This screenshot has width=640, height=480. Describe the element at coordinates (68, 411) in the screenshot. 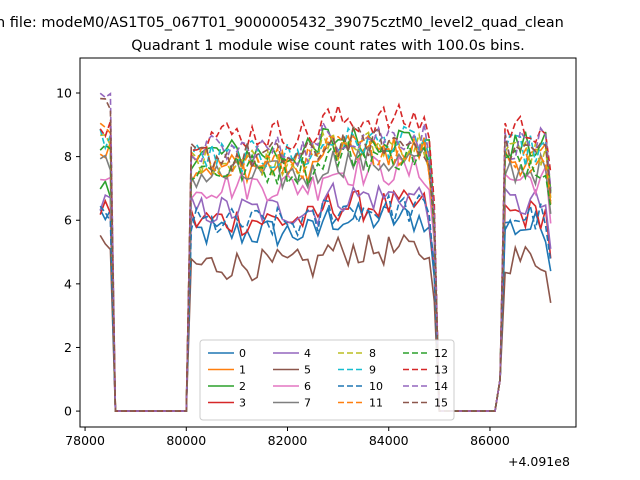

I see `y-tick-label: 0` at that location.